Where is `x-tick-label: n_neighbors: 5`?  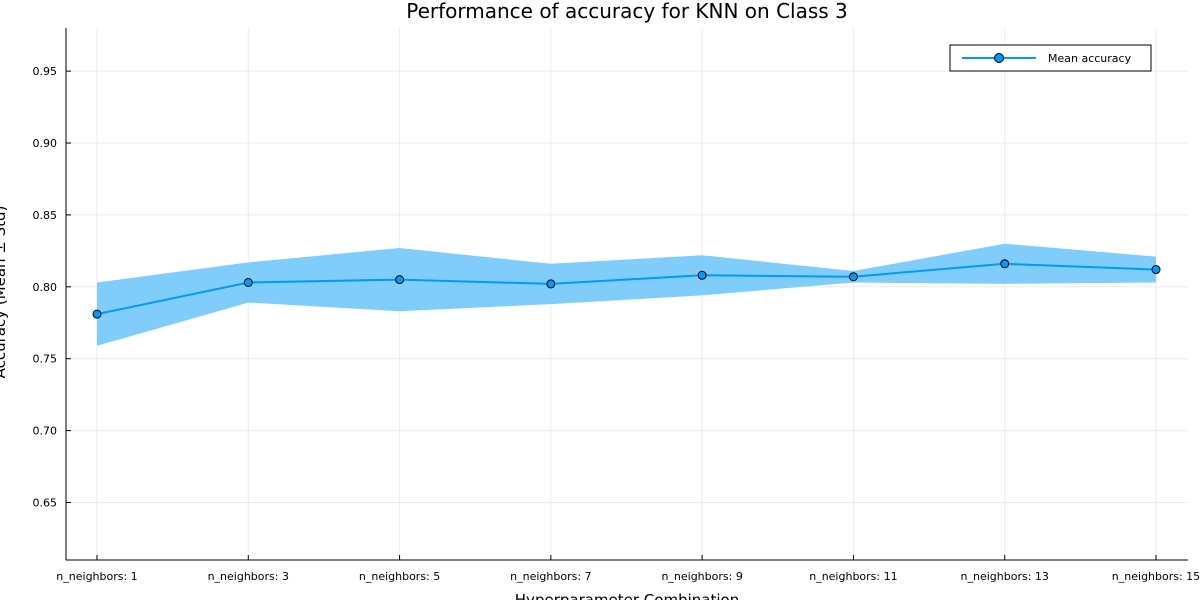 x-tick-label: n_neighbors: 5 is located at coordinates (399, 576).